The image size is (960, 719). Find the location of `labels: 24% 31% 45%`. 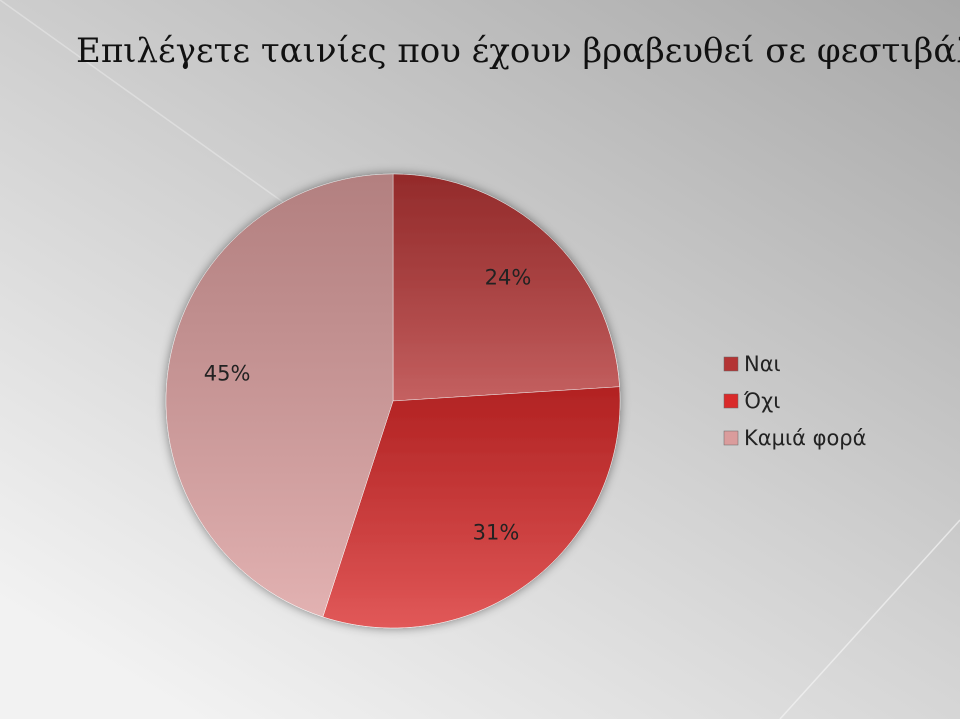

labels: 24% 31% 45% is located at coordinates (368, 405).